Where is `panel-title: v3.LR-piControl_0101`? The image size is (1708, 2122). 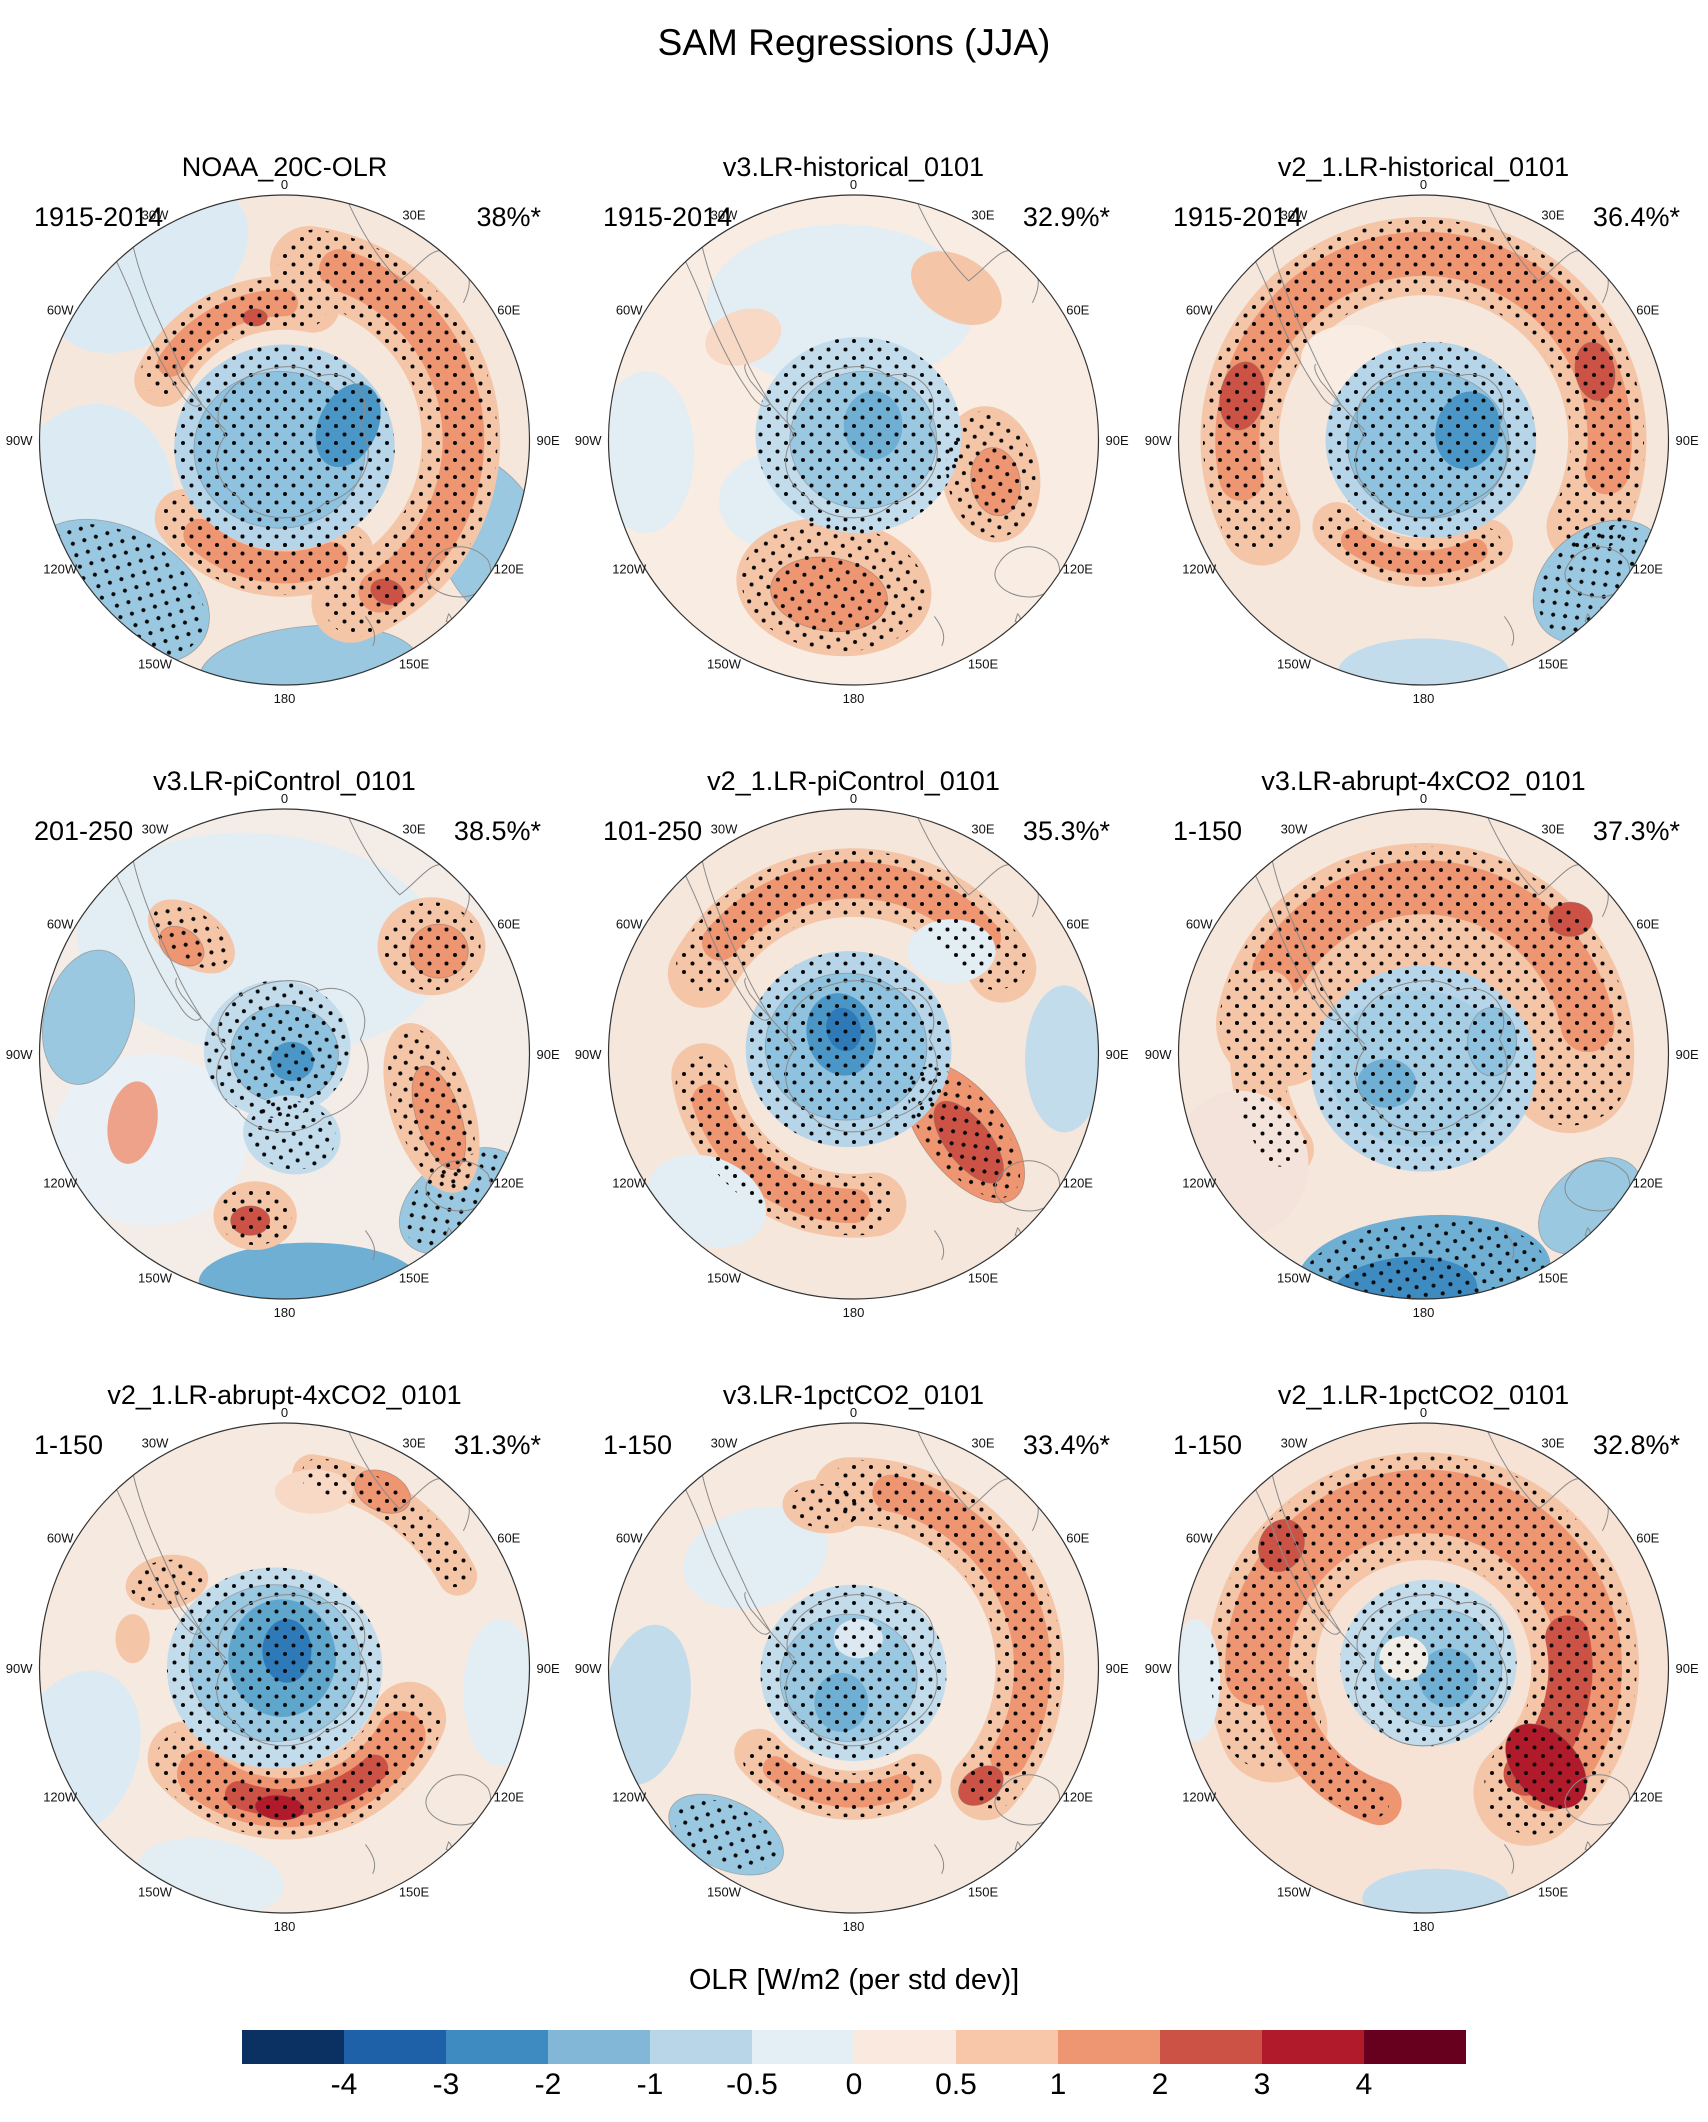 panel-title: v3.LR-piControl_0101 is located at coordinates (284, 781).